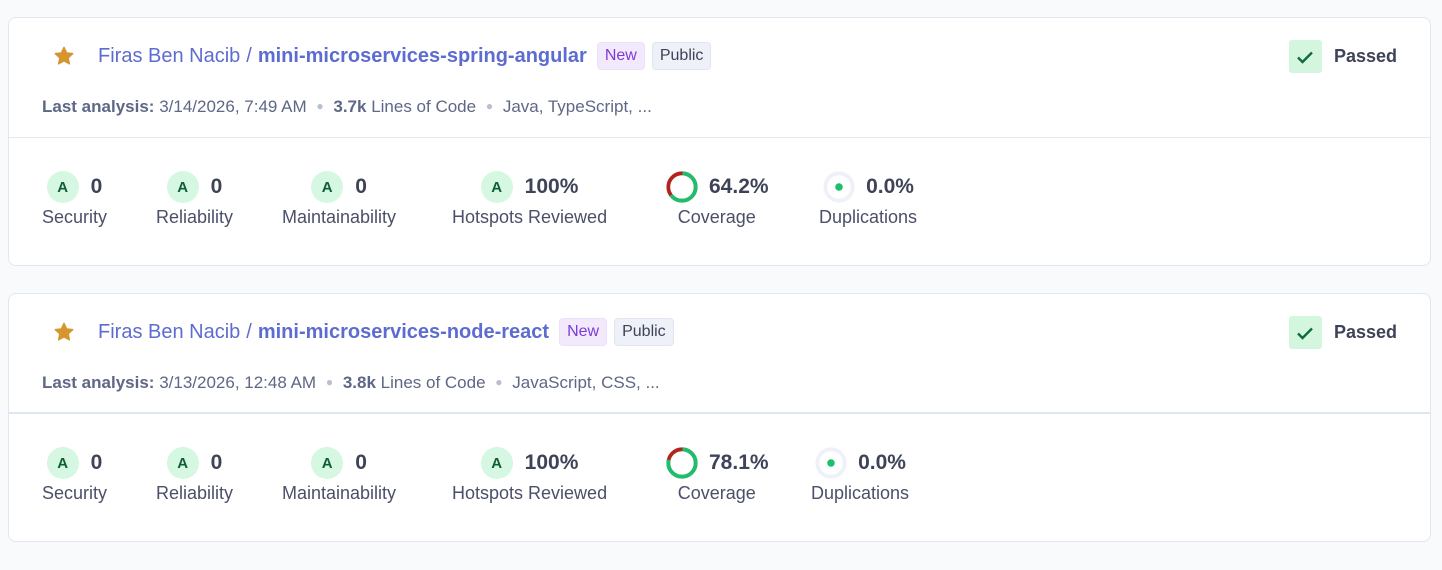  What do you see at coordinates (359, 382) in the screenshot?
I see `loc-value: 3.8k` at bounding box center [359, 382].